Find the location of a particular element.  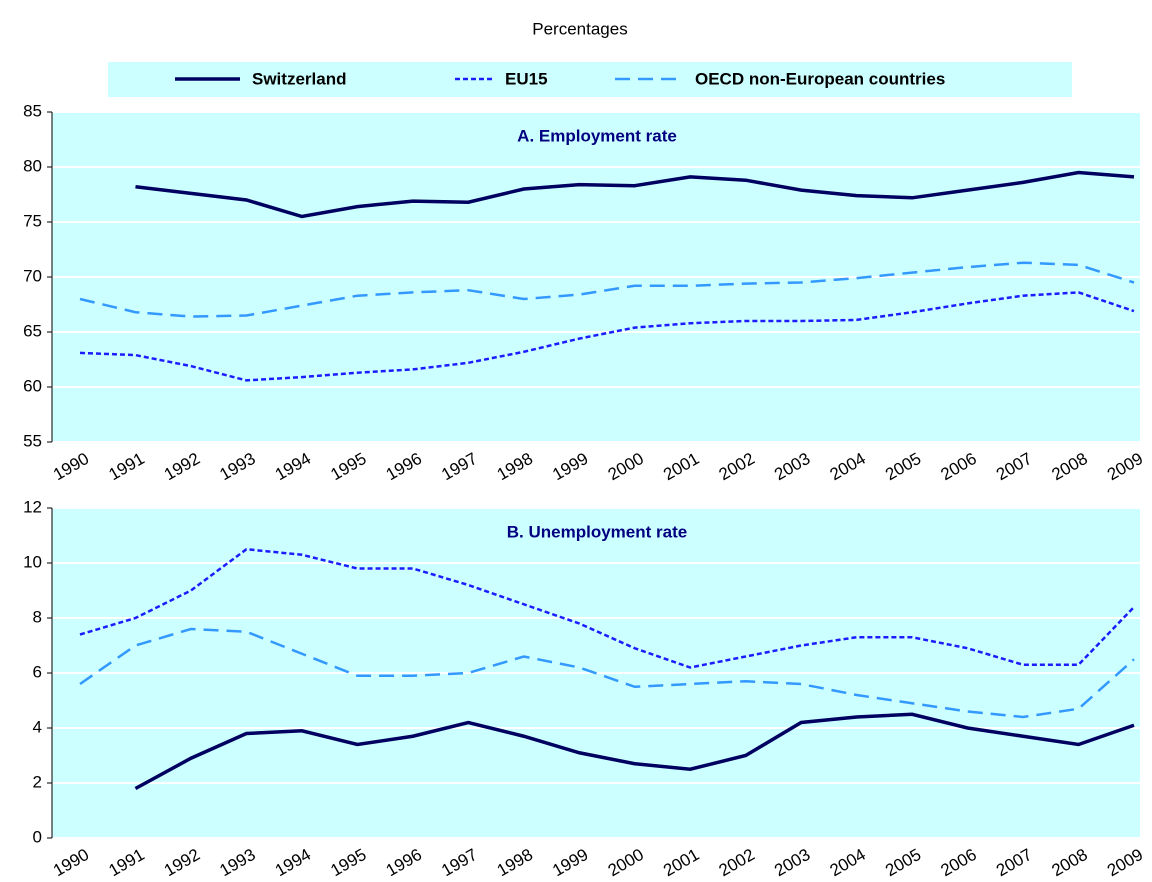

panel-title: B. Unemployment rate is located at coordinates (597, 531).